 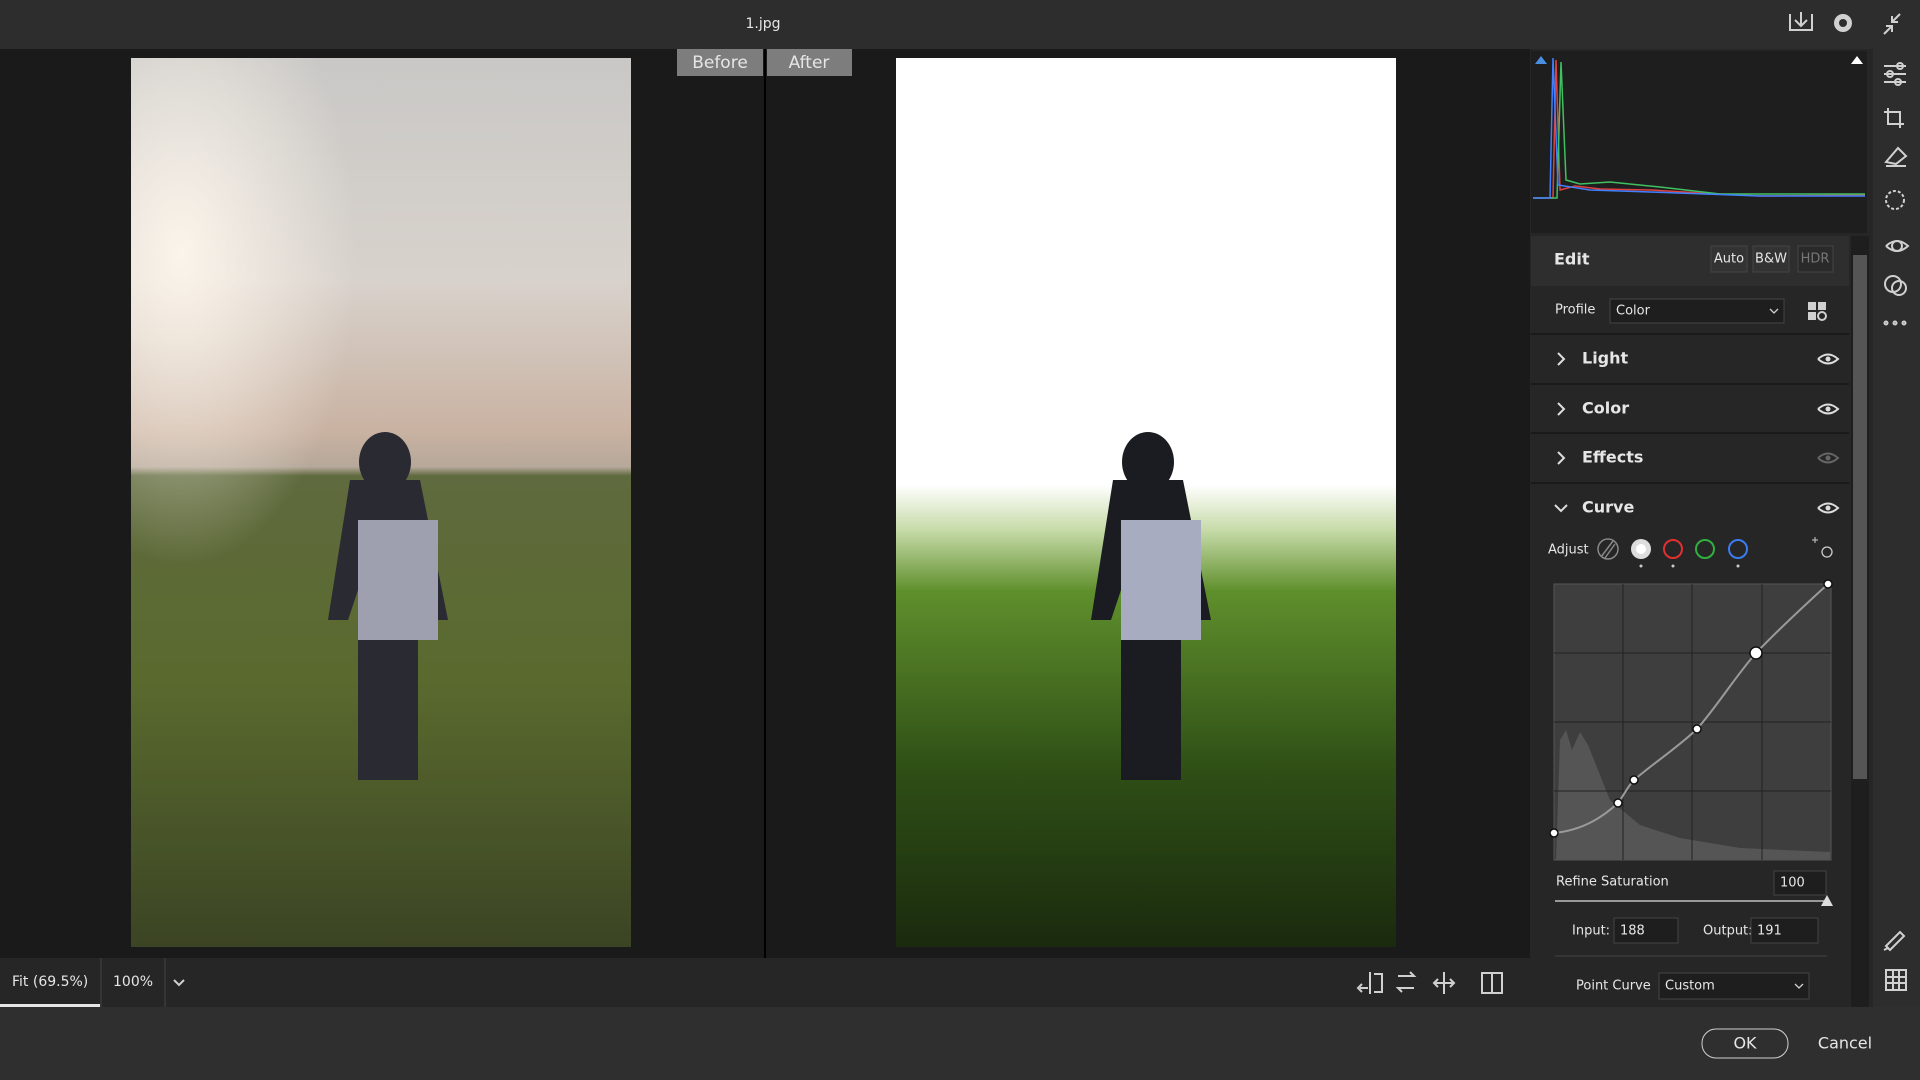 What do you see at coordinates (1690, 986) in the screenshot?
I see `point-curve-value: Custom` at bounding box center [1690, 986].